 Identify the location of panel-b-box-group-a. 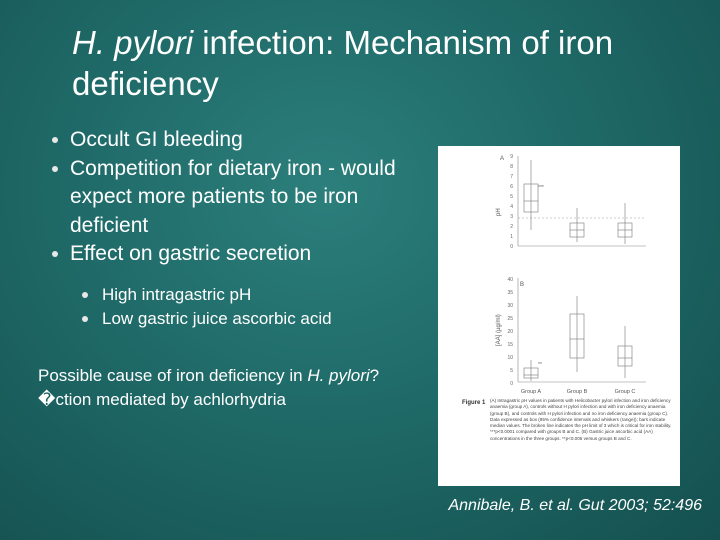
(531, 370).